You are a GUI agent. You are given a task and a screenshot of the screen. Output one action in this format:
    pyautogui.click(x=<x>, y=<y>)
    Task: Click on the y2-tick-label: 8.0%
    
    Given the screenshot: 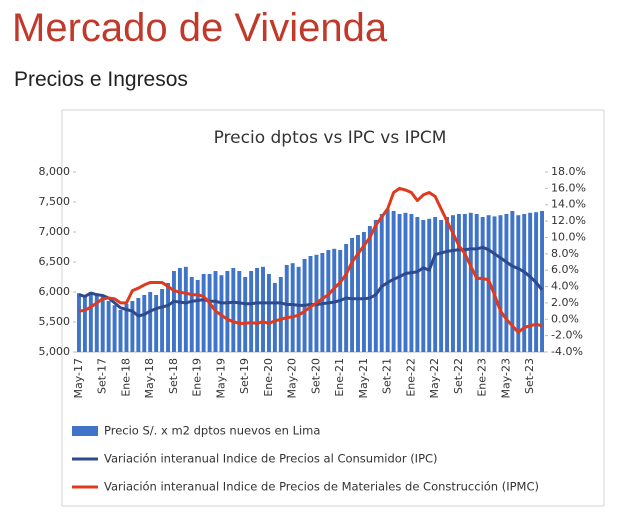 What is the action you would take?
    pyautogui.click(x=565, y=253)
    